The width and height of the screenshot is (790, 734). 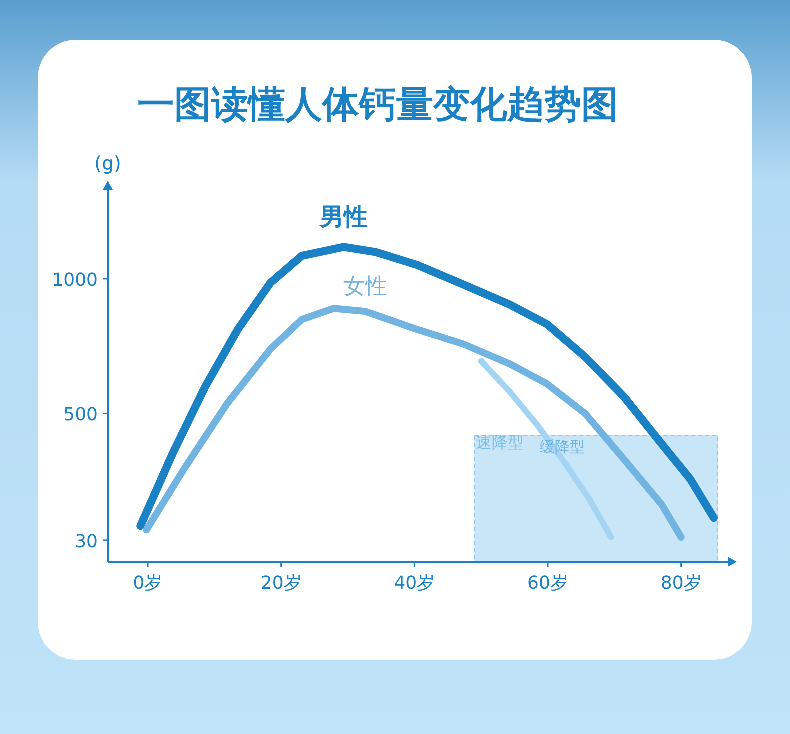 What do you see at coordinates (75, 280) in the screenshot?
I see `y-tick-label: 1000` at bounding box center [75, 280].